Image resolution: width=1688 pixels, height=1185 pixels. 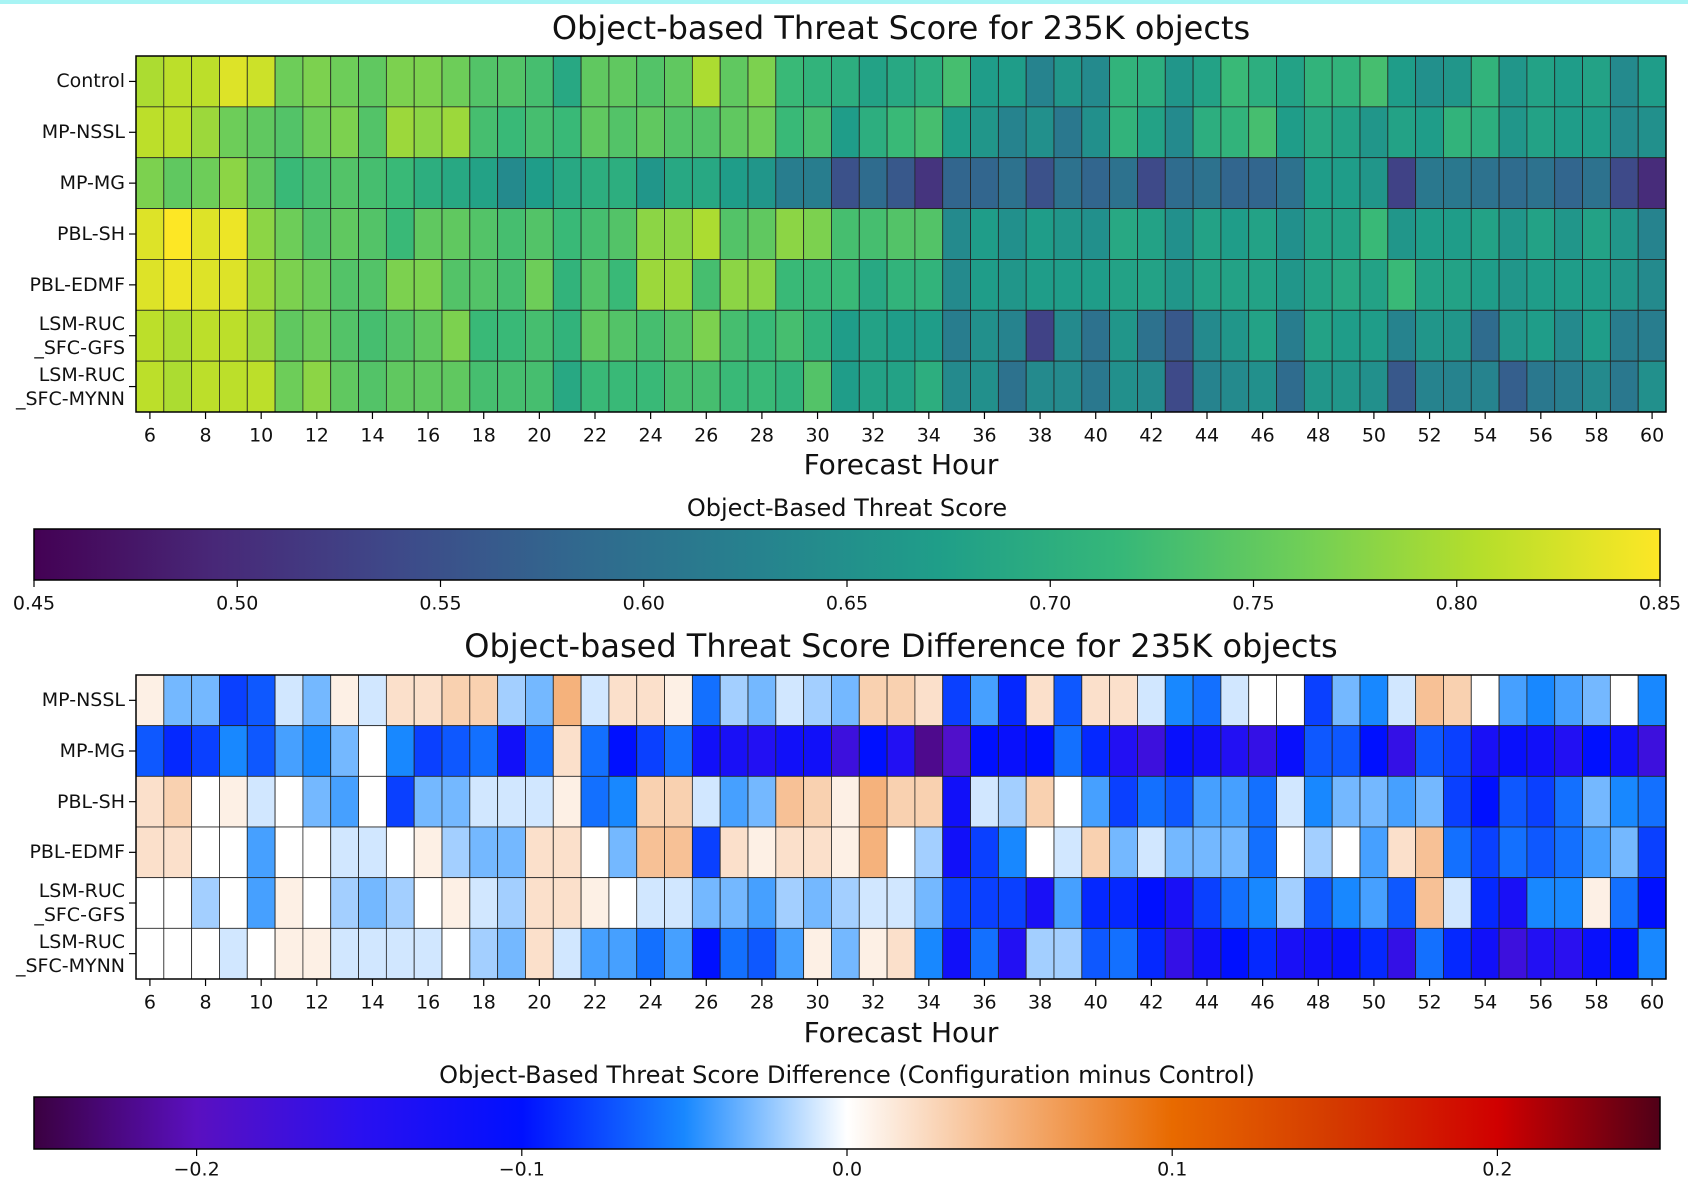 What do you see at coordinates (205, 1003) in the screenshot?
I see `x-tick-label: 8` at bounding box center [205, 1003].